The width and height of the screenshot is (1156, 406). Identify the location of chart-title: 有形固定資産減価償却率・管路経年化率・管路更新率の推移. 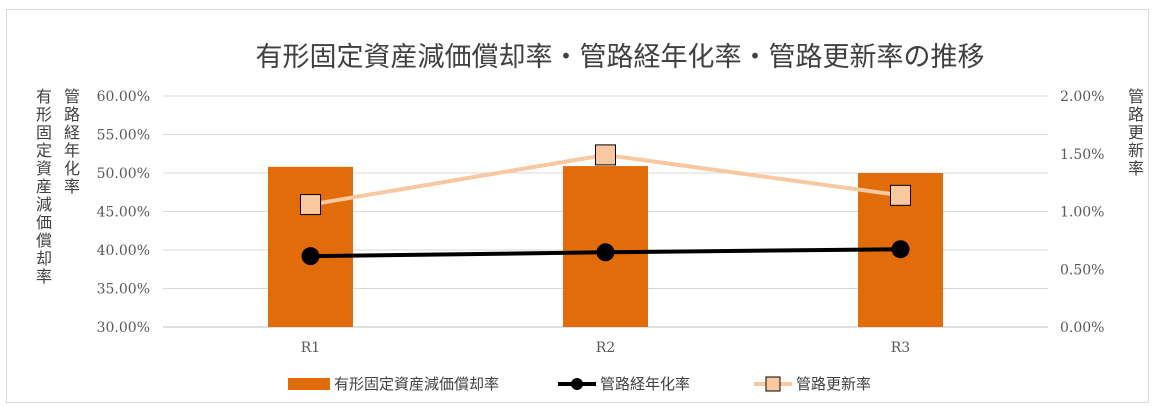
(620, 57).